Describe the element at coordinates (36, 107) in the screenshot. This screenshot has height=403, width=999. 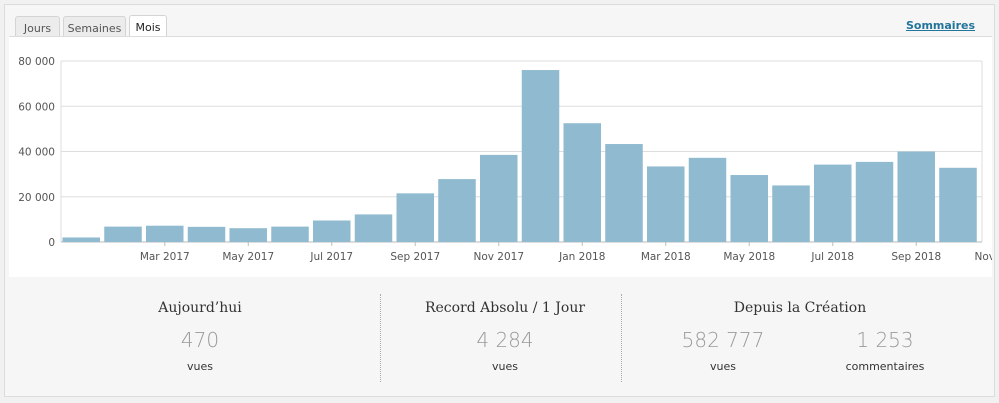
I see `y-tick-label: 60 000` at that location.